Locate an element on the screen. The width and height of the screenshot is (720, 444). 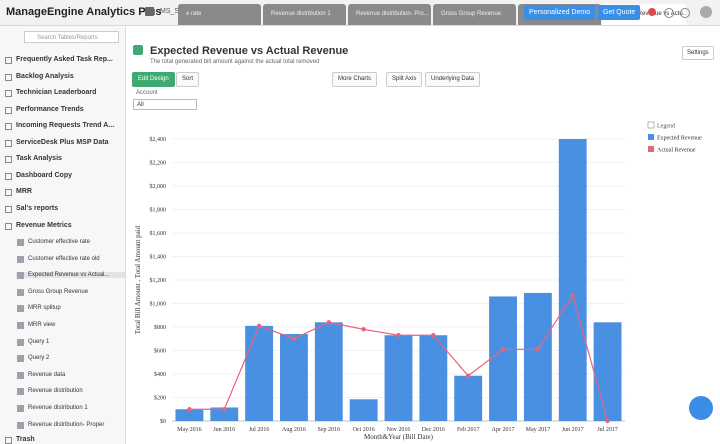
y-tick-label: $2,400 is located at coordinates (158, 139).